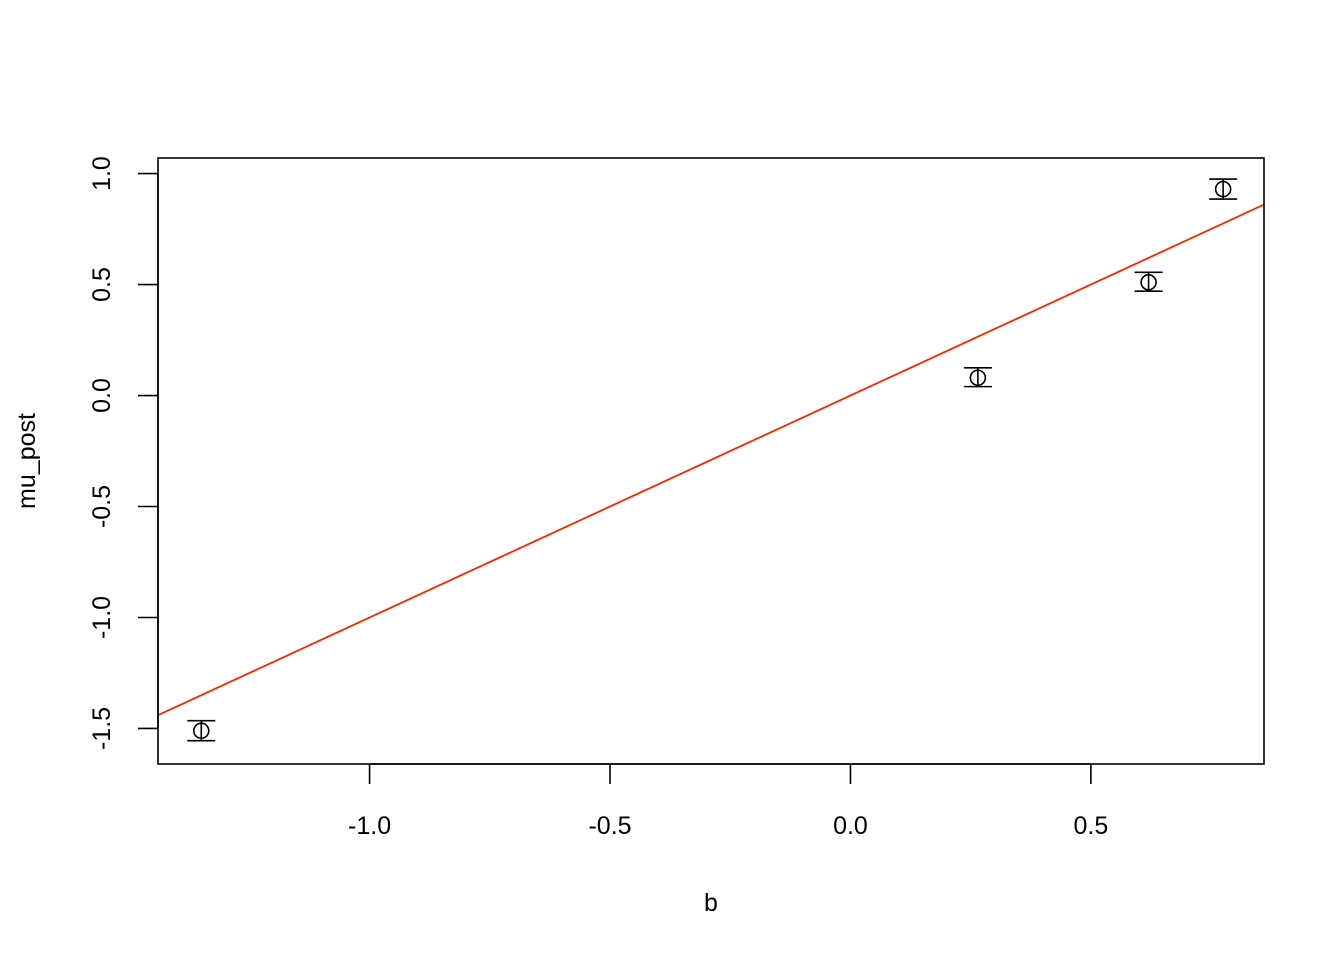 The height and width of the screenshot is (960, 1344). Describe the element at coordinates (102, 728) in the screenshot. I see `y-tick-label: -1.5` at that location.